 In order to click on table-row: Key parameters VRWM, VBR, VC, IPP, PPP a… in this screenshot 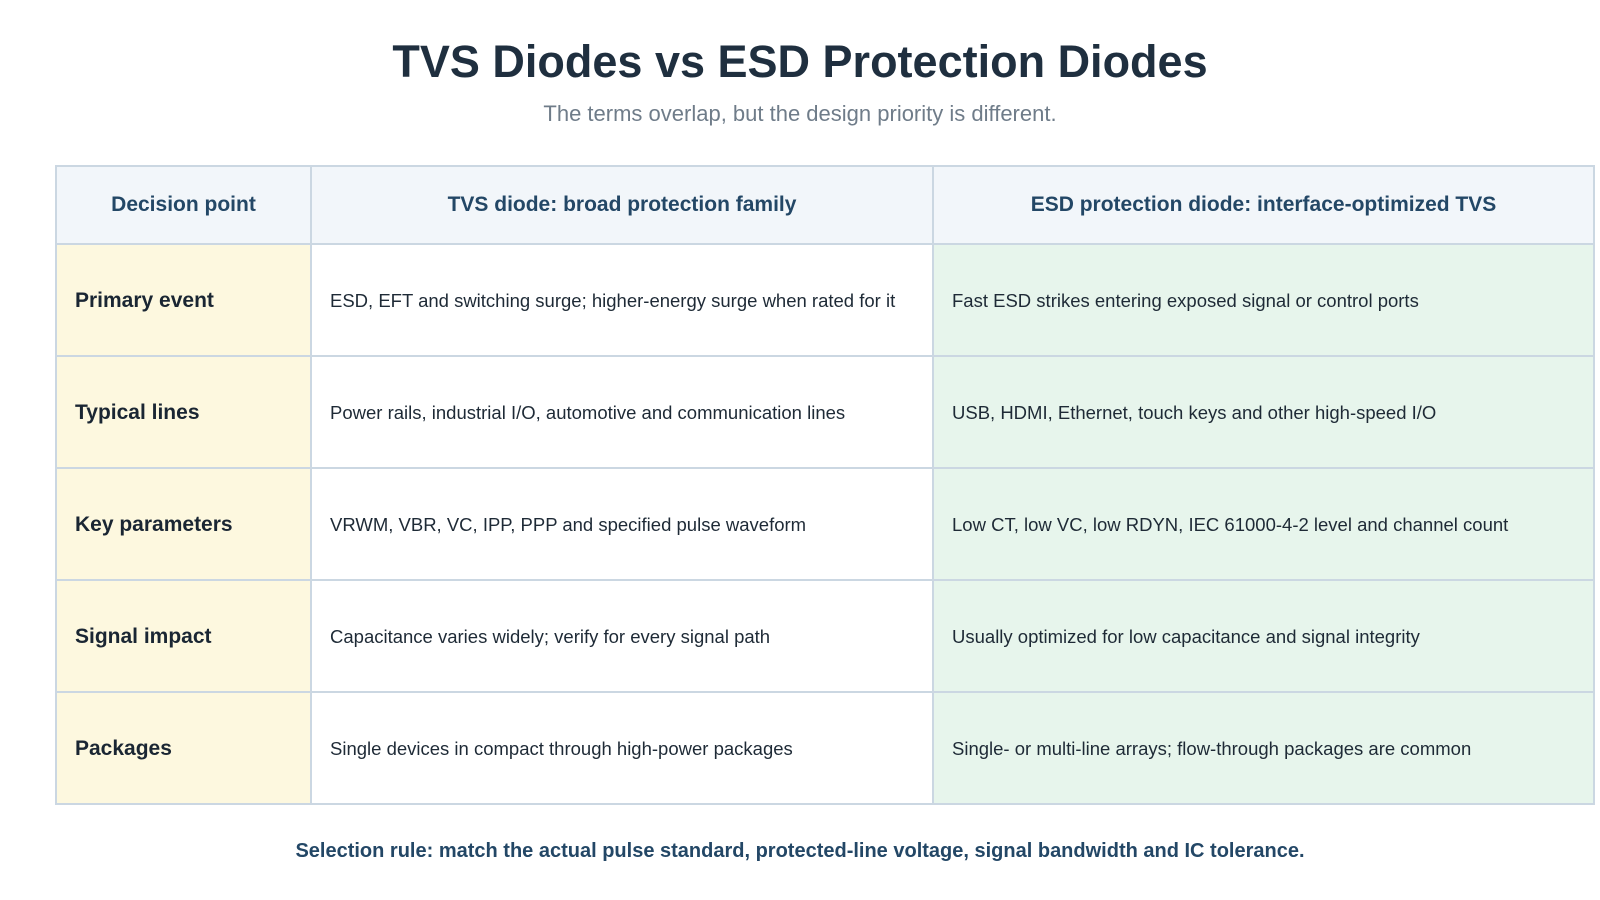, I will do `click(825, 524)`.